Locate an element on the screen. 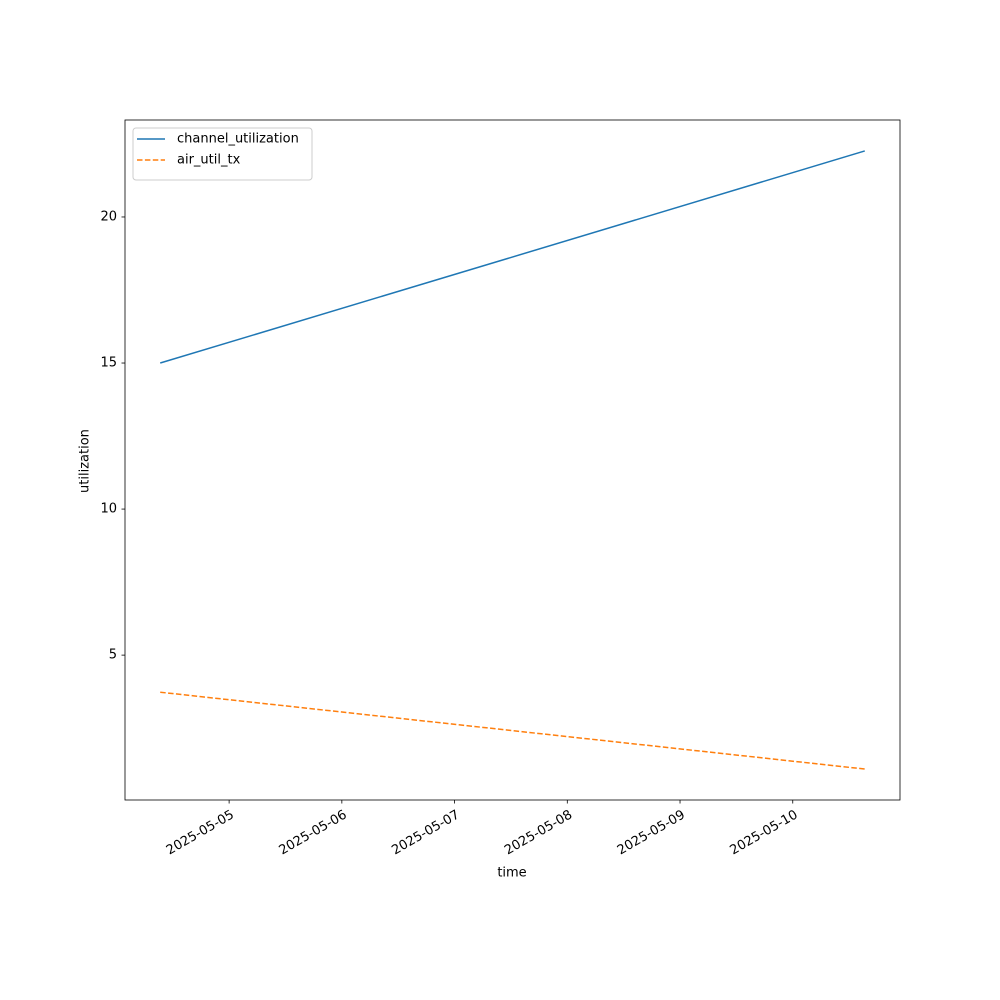 Image resolution: width=1000 pixels, height=1000 pixels. y-tick-label: 20 is located at coordinates (108, 216).